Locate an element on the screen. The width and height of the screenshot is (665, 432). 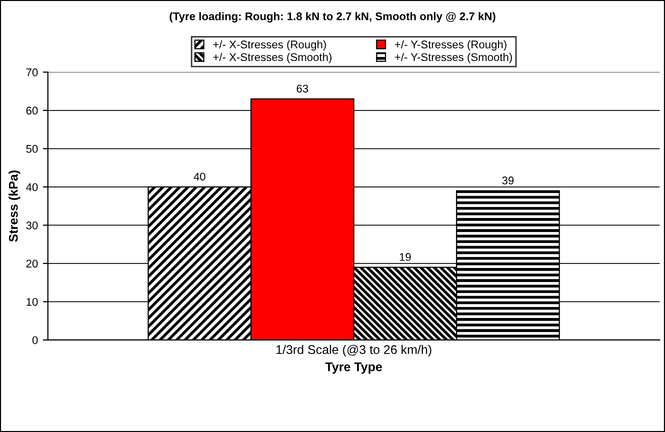
x-axis-title: Tyre Type is located at coordinates (353, 368).